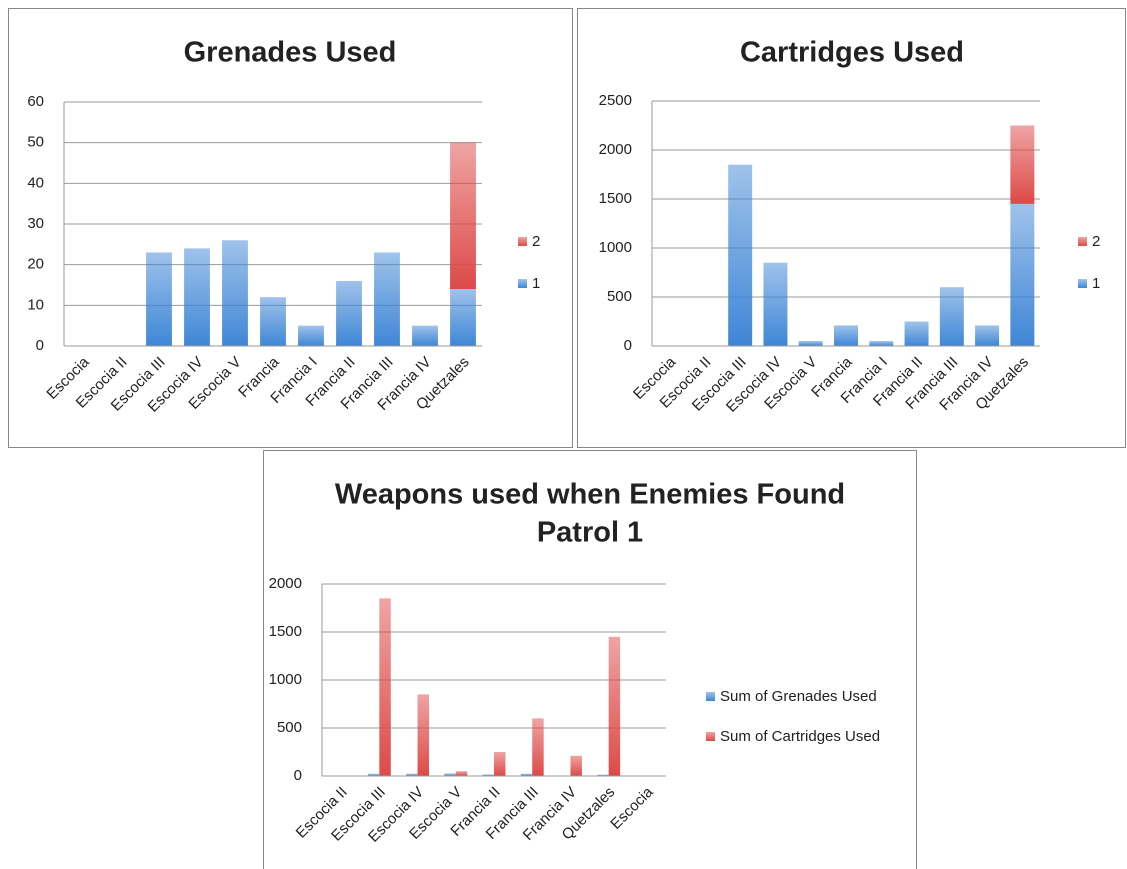 The width and height of the screenshot is (1127, 869). Describe the element at coordinates (290, 53) in the screenshot. I see `chart-title: Grenades Used` at that location.